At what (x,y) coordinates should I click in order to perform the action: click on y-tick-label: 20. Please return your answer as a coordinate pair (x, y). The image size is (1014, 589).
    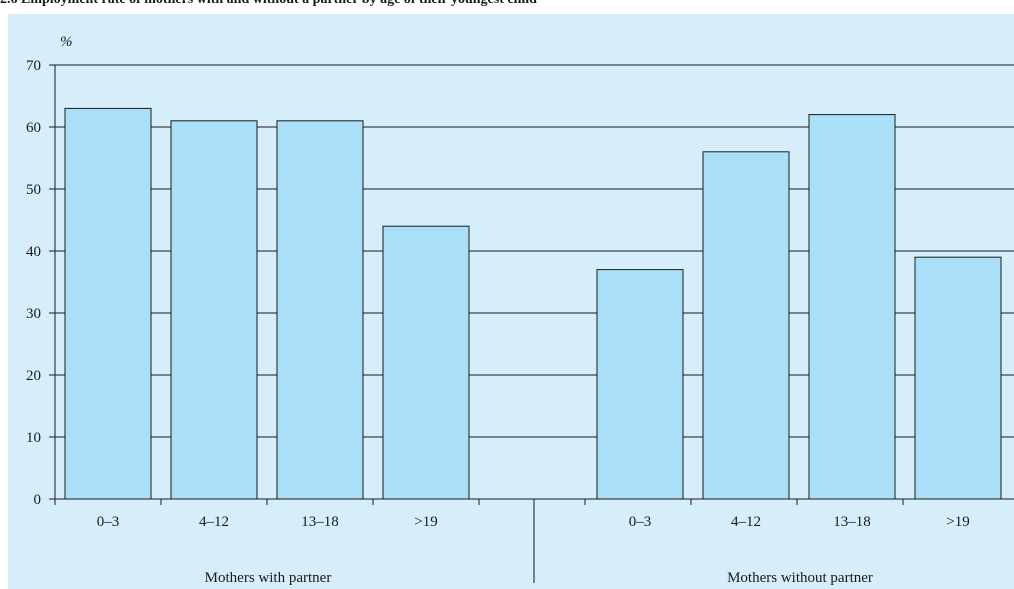
    Looking at the image, I should click on (33, 376).